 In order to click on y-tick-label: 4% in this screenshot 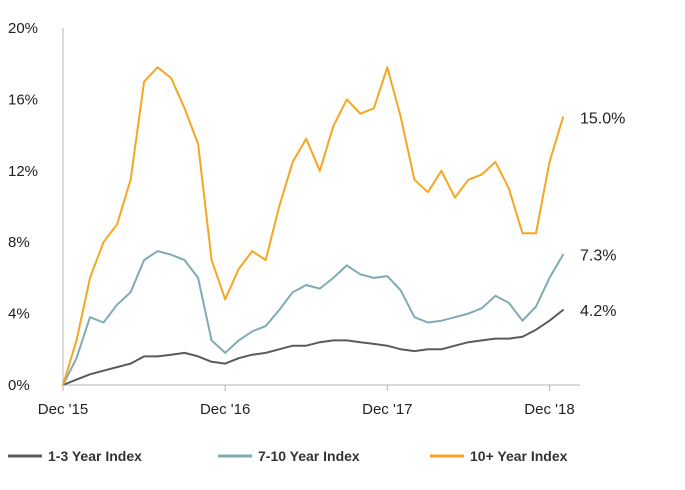, I will do `click(19, 314)`.